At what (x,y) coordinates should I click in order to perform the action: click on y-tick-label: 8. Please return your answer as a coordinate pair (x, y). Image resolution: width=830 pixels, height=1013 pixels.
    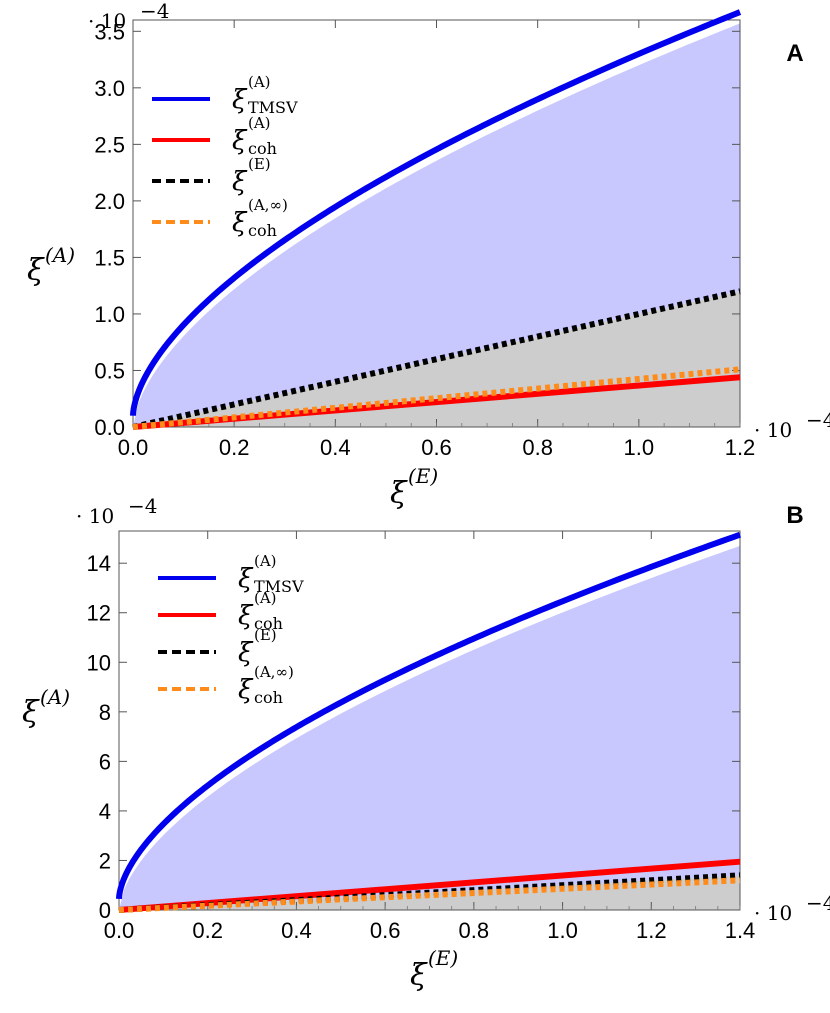
    Looking at the image, I should click on (105, 712).